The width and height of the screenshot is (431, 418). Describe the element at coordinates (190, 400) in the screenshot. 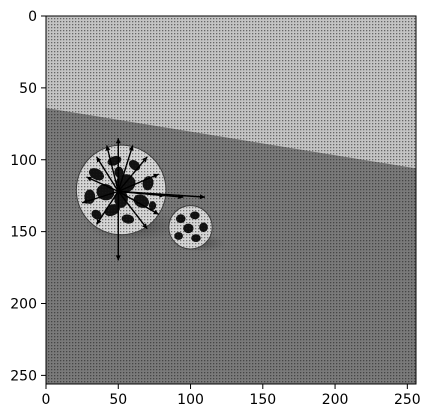

I see `x-tick-label: 100` at that location.